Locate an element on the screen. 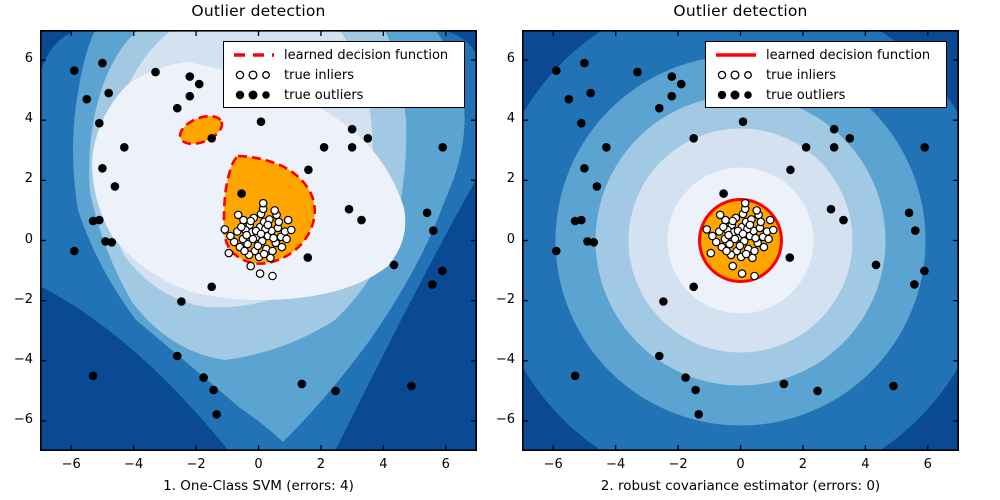 The width and height of the screenshot is (1000, 500). y-tick-label: 0 is located at coordinates (28, 239).